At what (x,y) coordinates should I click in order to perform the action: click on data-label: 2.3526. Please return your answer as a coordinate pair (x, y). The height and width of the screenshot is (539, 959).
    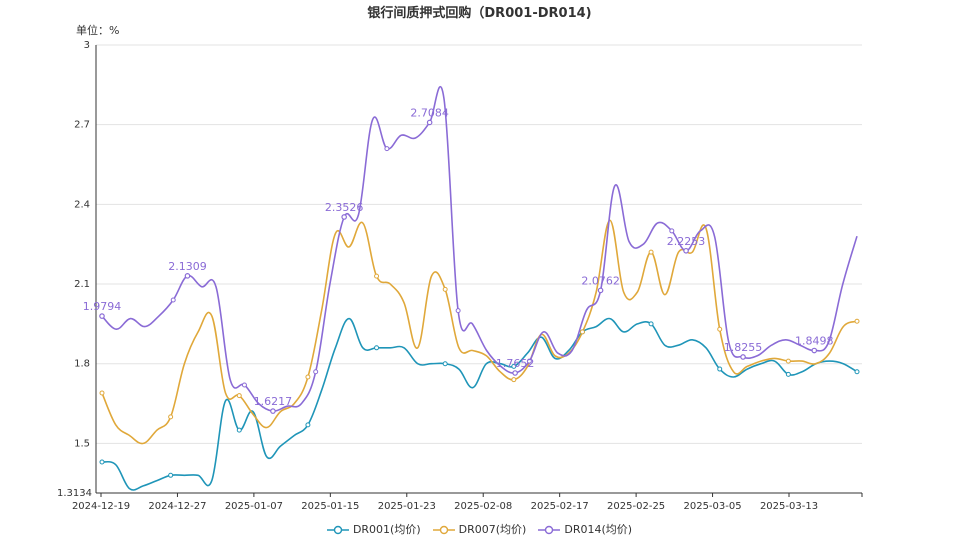
    Looking at the image, I should click on (344, 207).